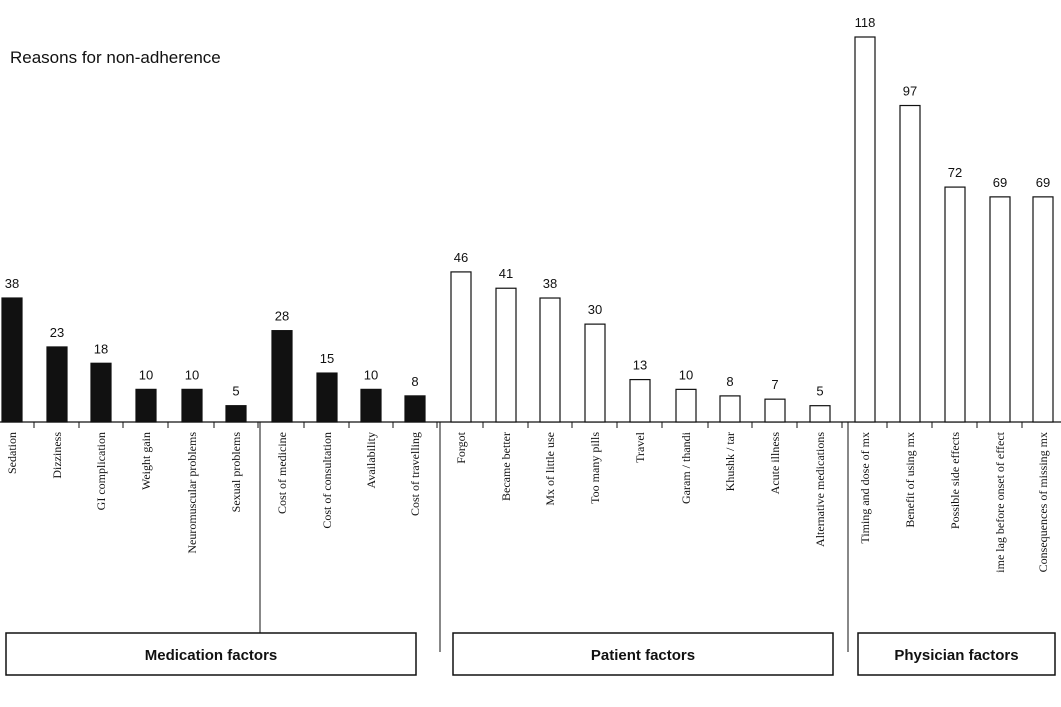 This screenshot has width=1061, height=707. I want to click on data-label-2-5: 13, so click(640, 365).